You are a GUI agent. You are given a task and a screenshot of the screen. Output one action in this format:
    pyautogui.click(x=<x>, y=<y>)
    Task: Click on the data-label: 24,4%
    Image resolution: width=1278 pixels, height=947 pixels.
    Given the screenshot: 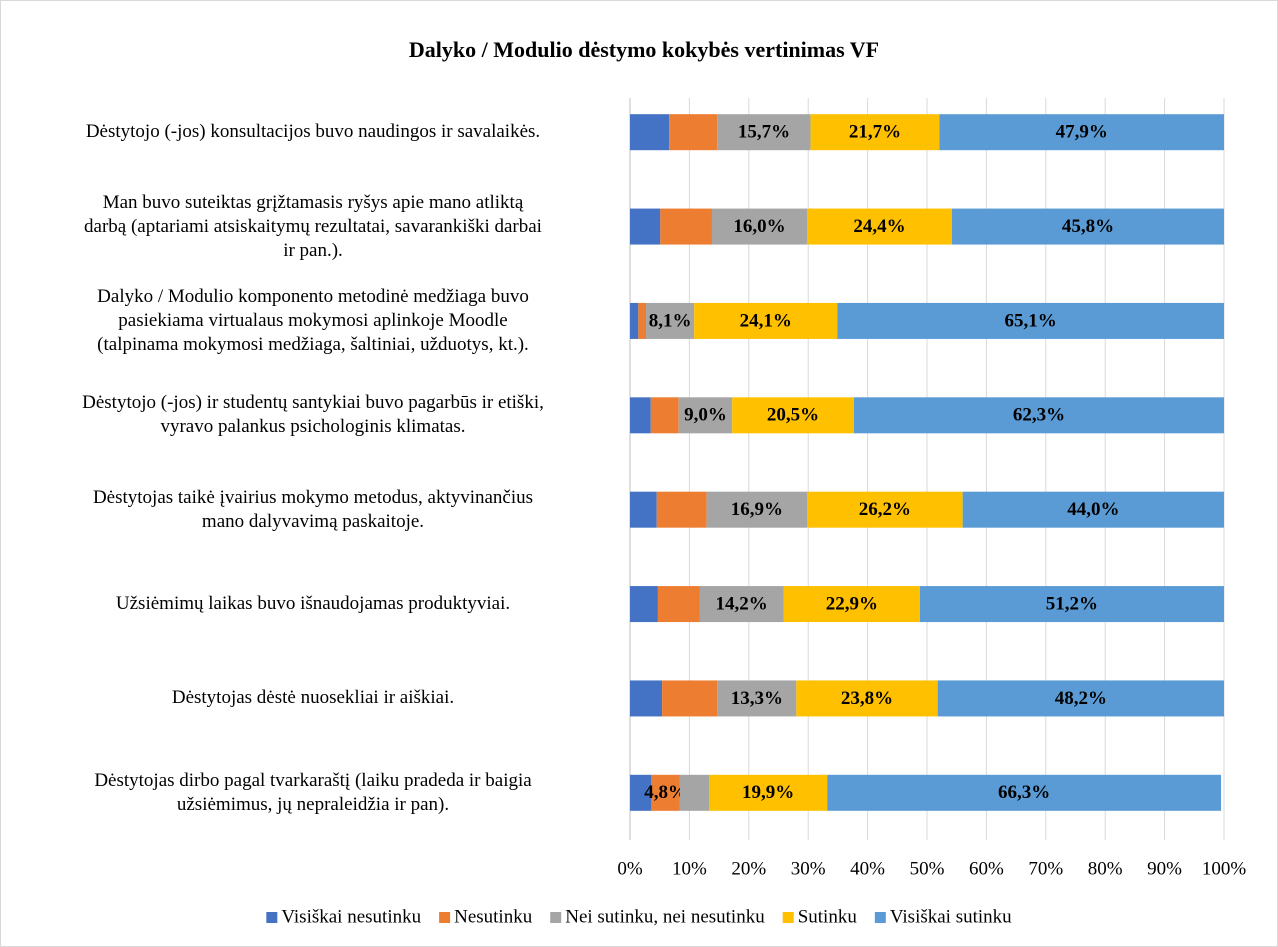 What is the action you would take?
    pyautogui.click(x=879, y=226)
    